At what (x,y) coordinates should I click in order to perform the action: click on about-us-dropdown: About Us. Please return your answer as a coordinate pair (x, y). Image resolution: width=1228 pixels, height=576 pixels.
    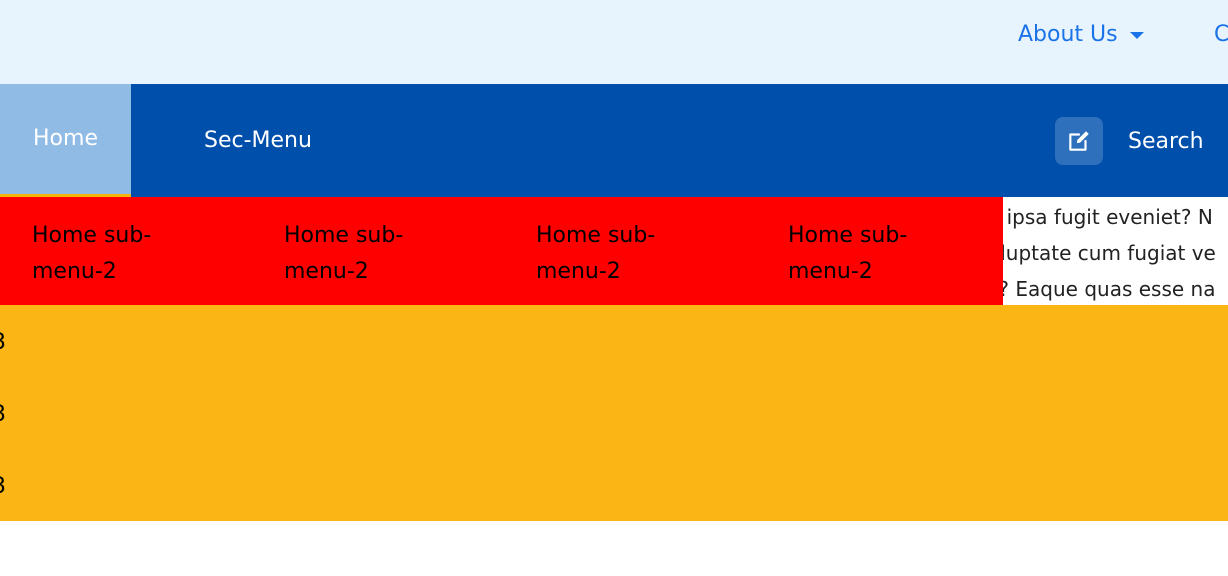
    Looking at the image, I should click on (1081, 34).